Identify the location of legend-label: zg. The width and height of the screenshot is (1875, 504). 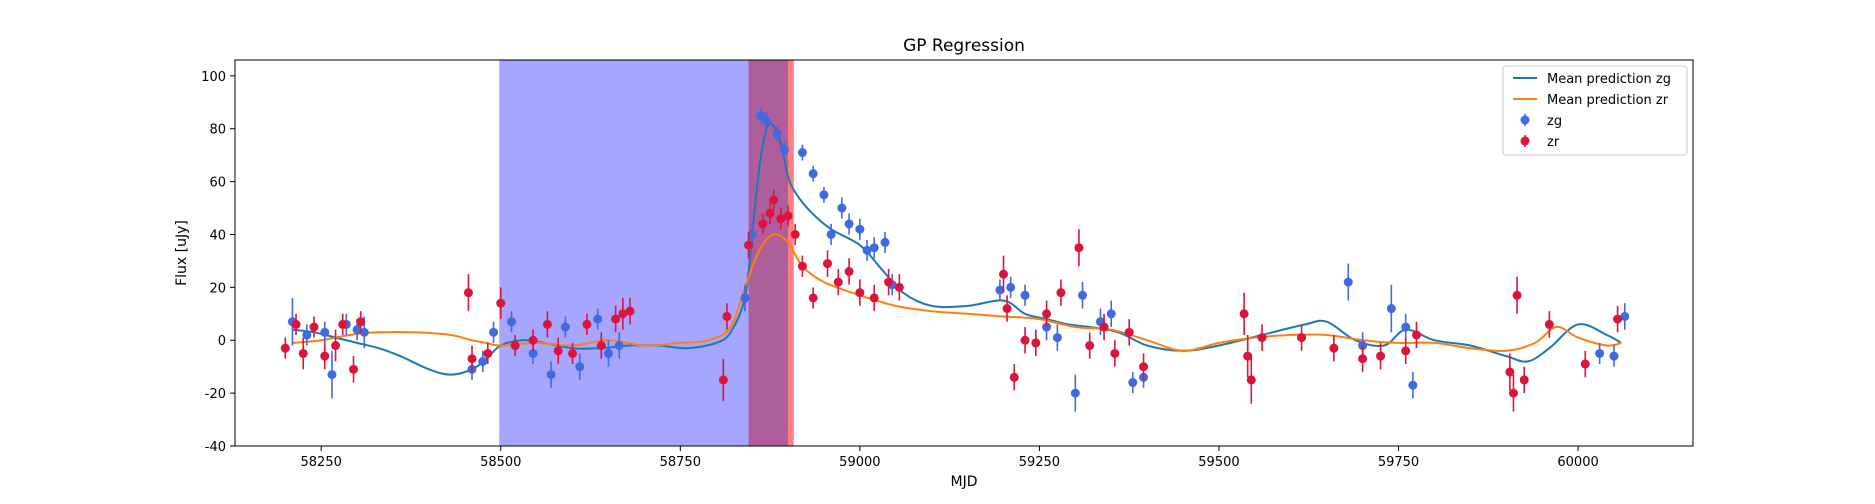
(1554, 121).